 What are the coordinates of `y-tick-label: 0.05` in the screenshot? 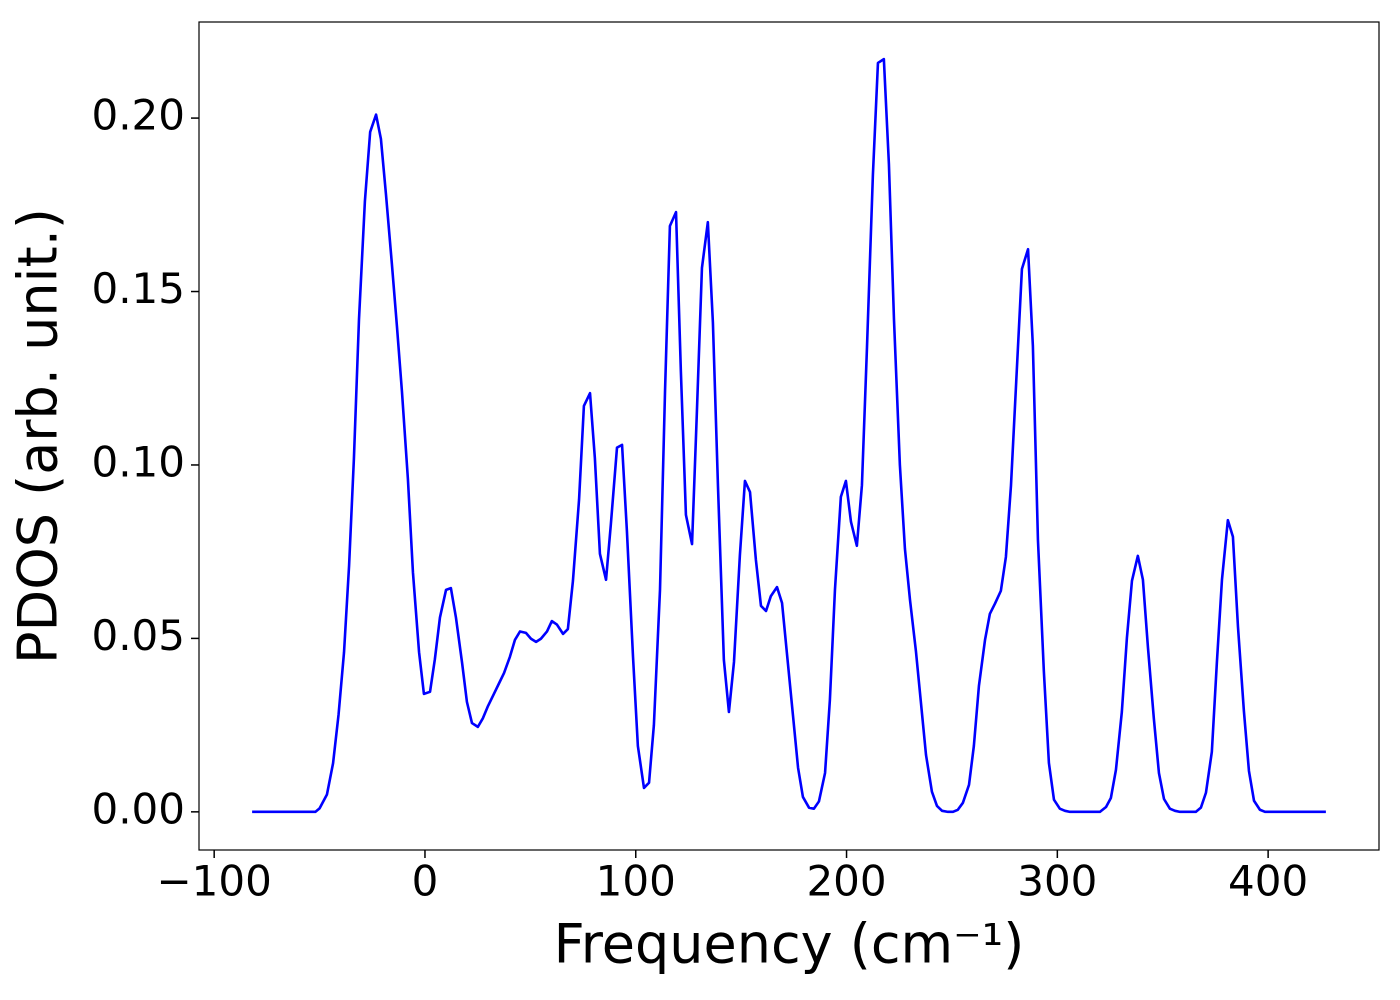 It's located at (138, 635).